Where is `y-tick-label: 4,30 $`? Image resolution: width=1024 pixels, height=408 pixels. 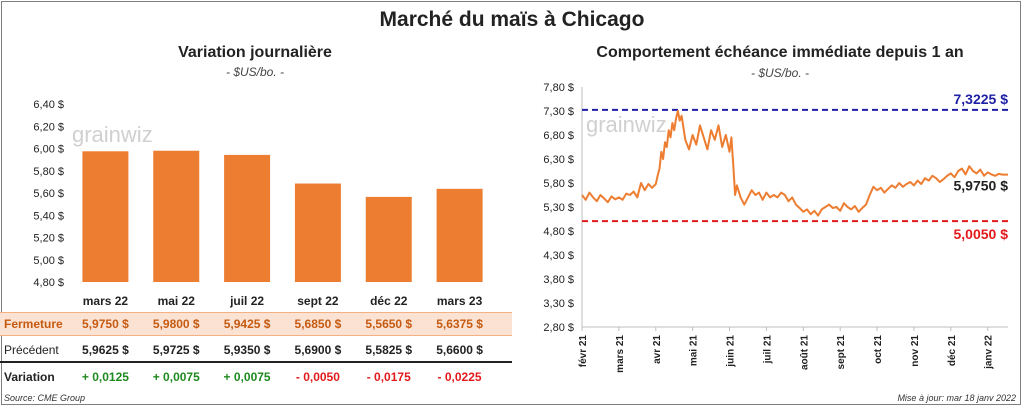
y-tick-label: 4,30 $ is located at coordinates (558, 256).